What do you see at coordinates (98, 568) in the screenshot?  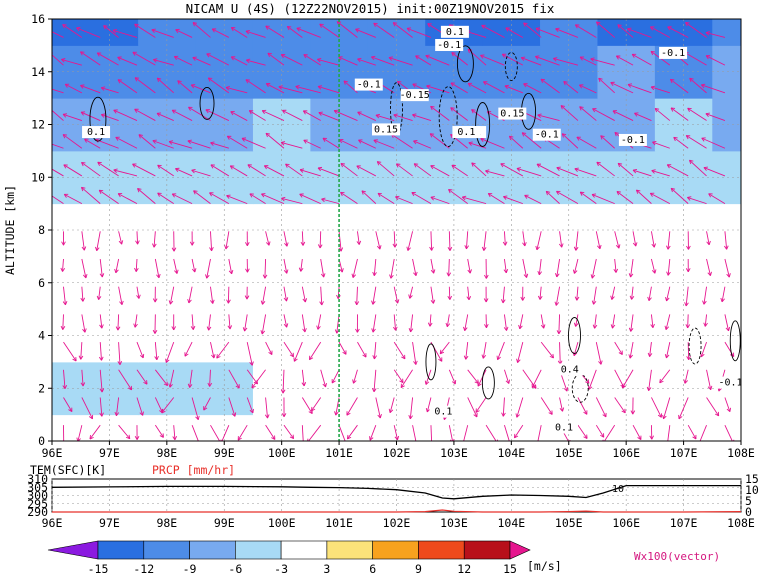 I see `colorbar-label: -15` at bounding box center [98, 568].